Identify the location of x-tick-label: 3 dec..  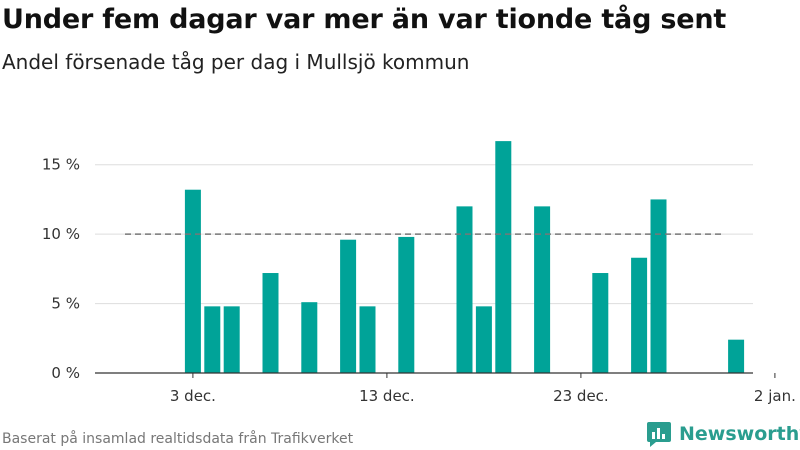
(193, 396).